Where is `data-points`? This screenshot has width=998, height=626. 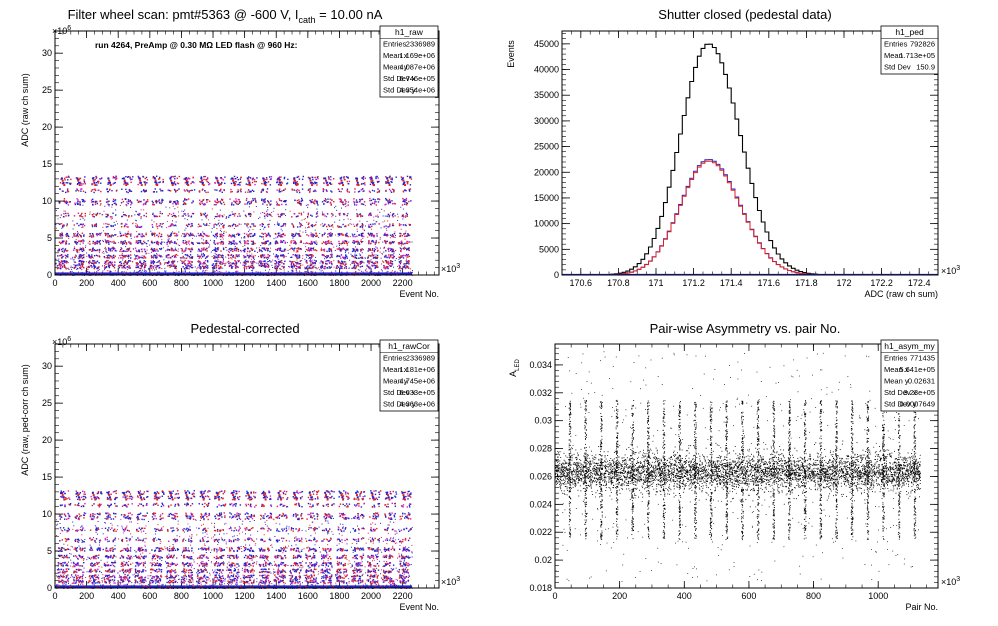
data-points is located at coordinates (234, 225).